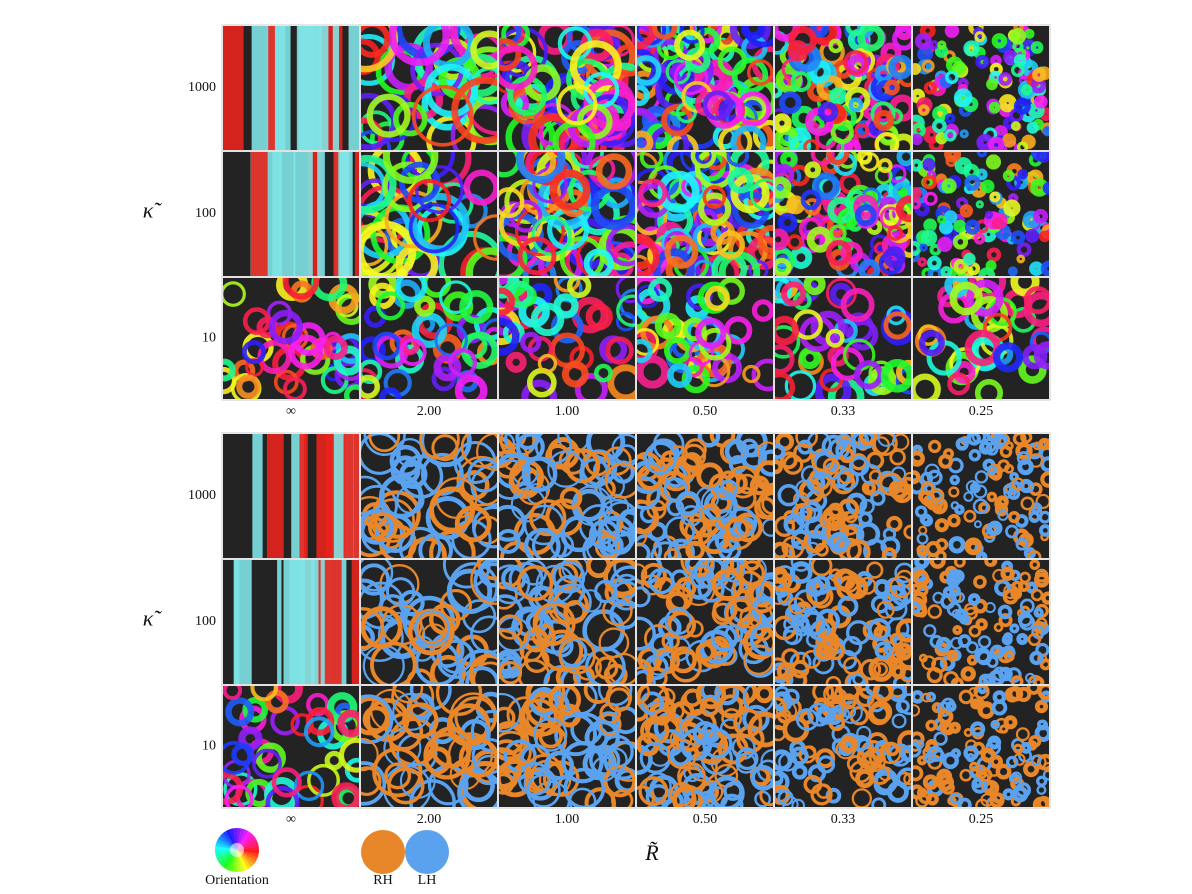  I want to click on orientation-wheel, so click(237, 850).